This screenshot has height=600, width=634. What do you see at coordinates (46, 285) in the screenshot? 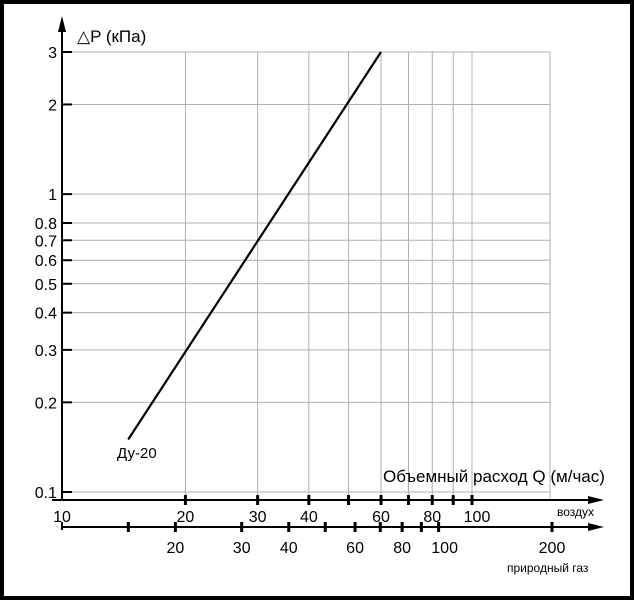
I see `y-tick-label: 0.5` at bounding box center [46, 285].